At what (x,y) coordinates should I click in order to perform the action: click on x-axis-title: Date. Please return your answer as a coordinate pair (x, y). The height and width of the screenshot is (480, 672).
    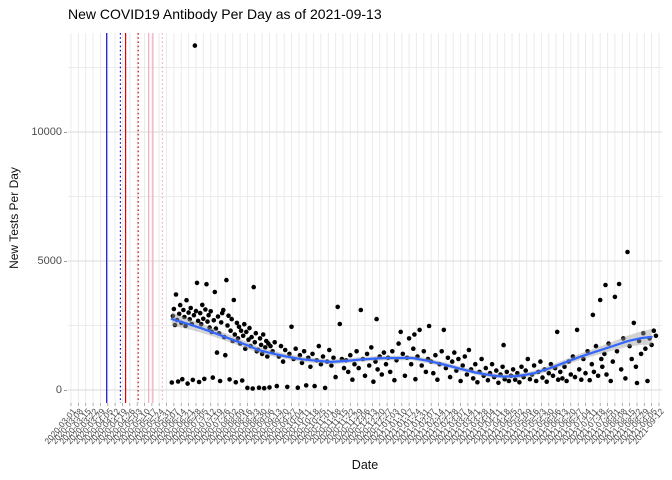
    Looking at the image, I should click on (365, 465).